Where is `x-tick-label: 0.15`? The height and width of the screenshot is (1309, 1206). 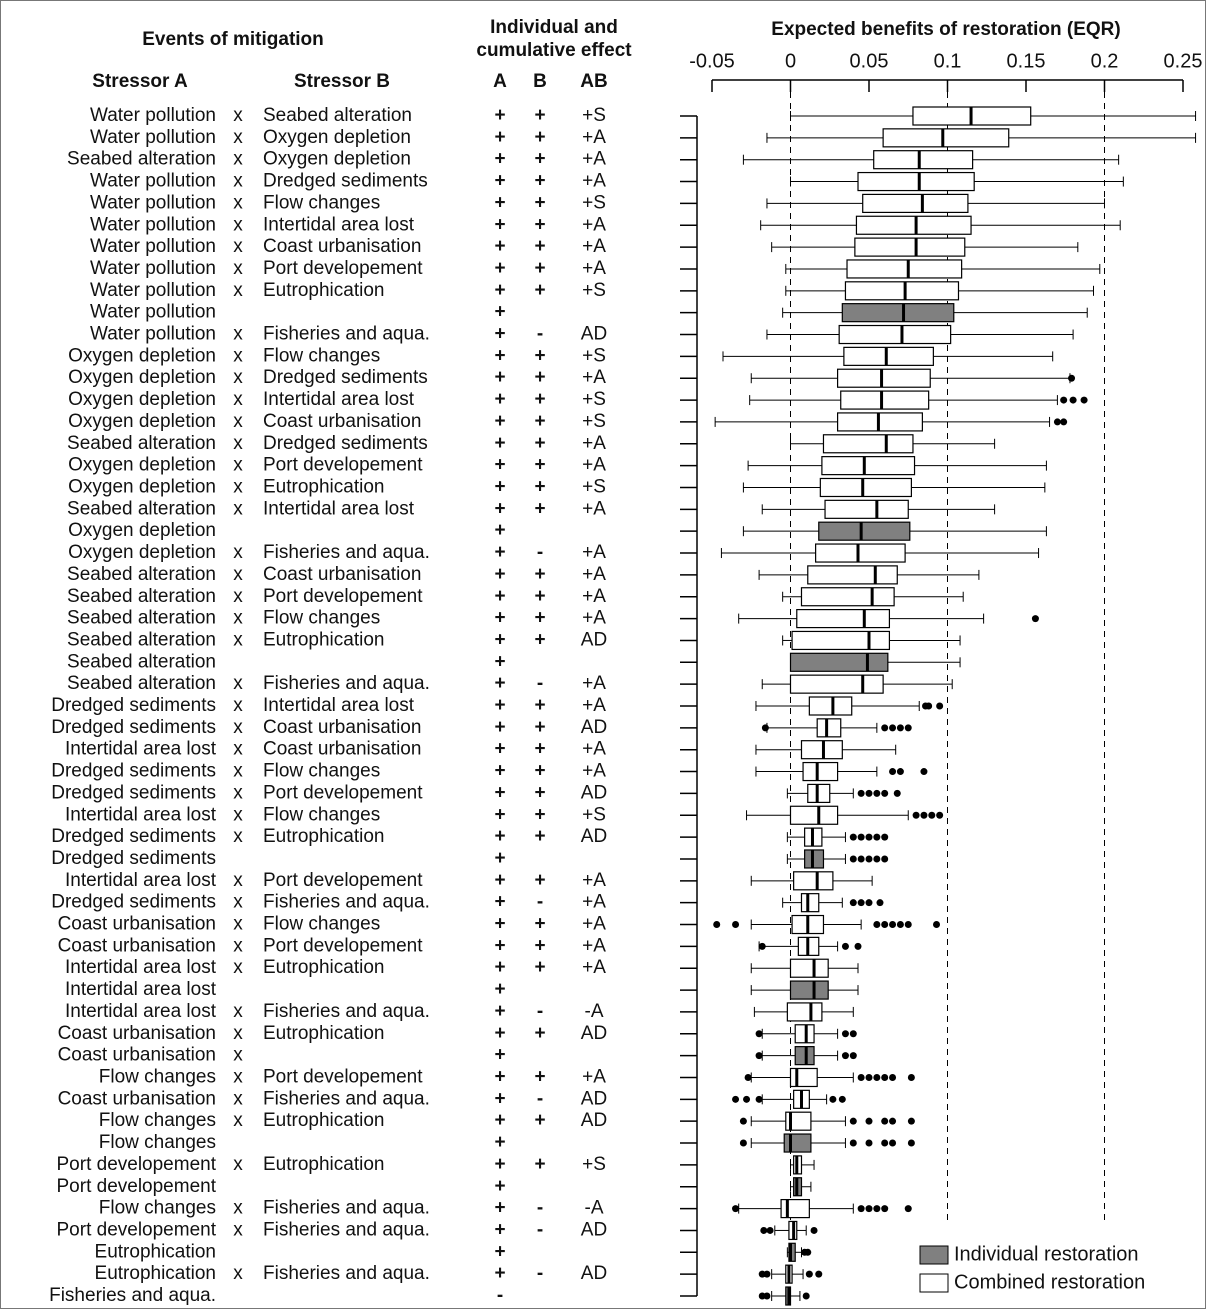
x-tick-label: 0.15 is located at coordinates (1026, 61).